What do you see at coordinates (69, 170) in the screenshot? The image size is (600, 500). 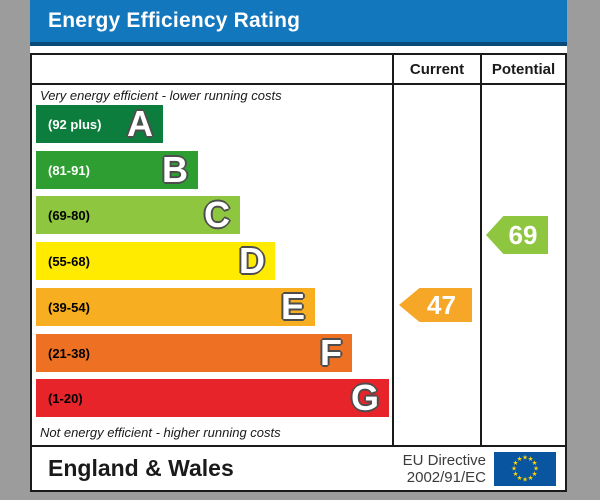 I see `band-b-range-label: (81-91)` at bounding box center [69, 170].